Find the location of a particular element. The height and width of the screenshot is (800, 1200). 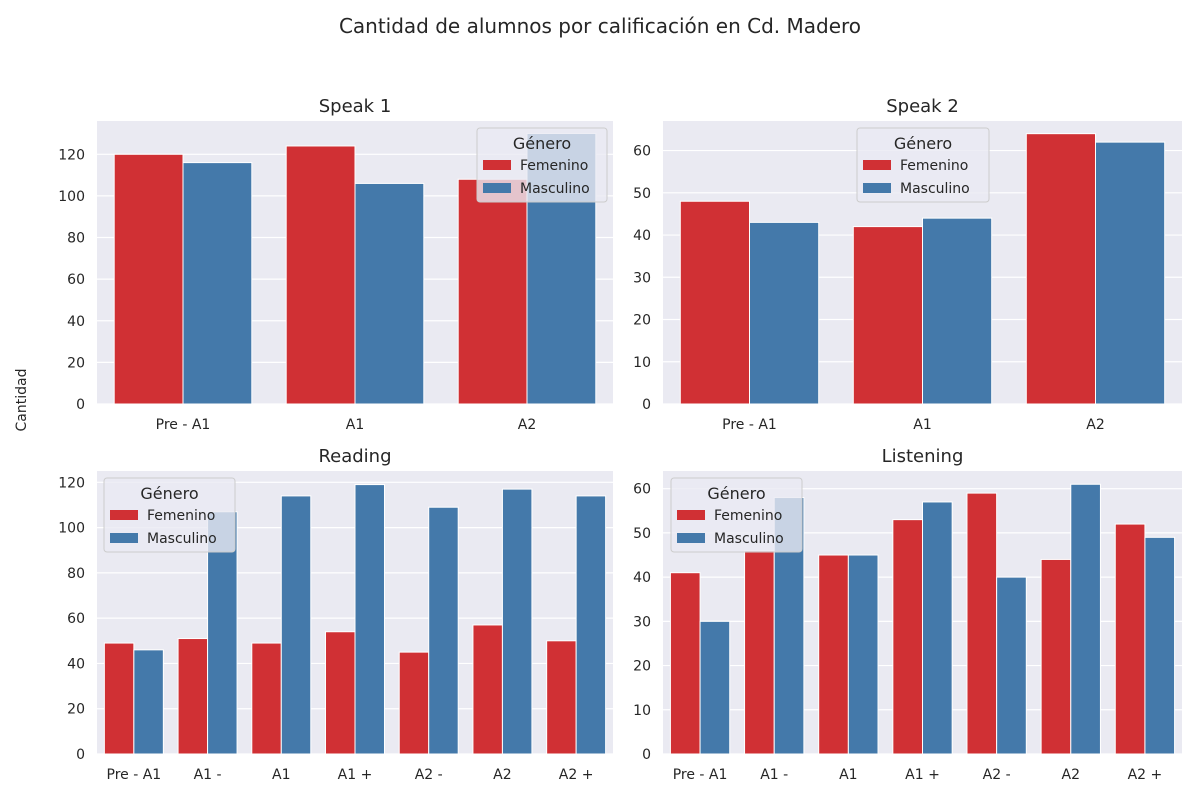

panel-title: Speak 2 is located at coordinates (922, 106).